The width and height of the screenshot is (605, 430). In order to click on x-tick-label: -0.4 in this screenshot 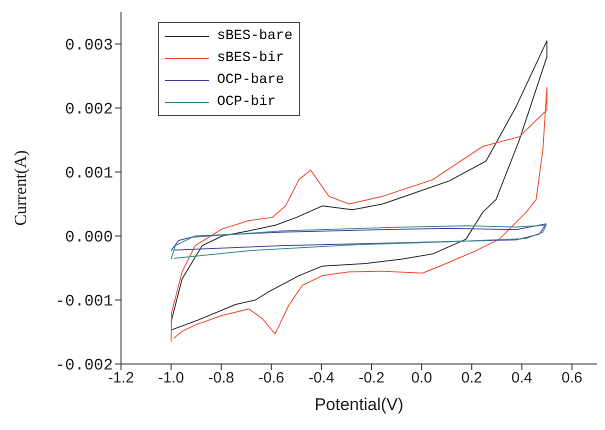, I will do `click(321, 378)`.